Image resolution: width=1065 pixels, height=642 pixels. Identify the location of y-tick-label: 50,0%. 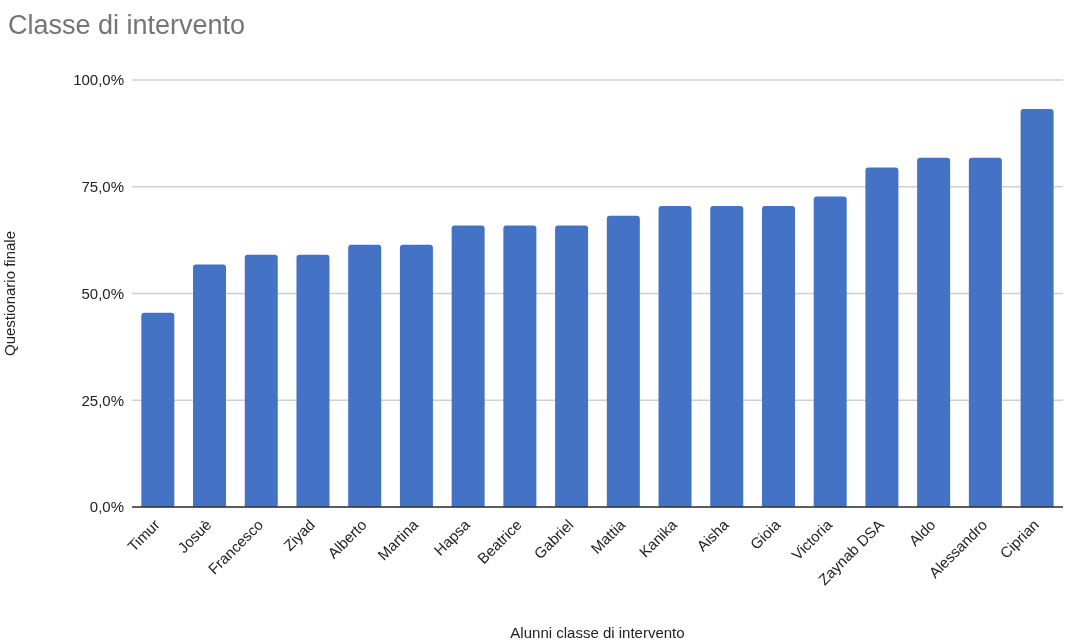
(102, 293).